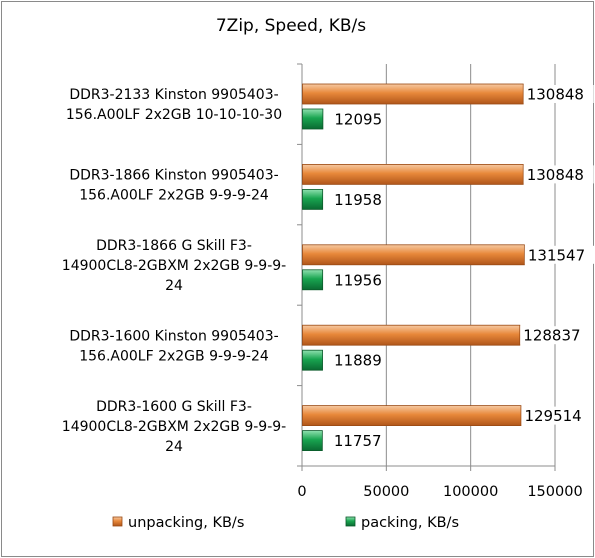 The height and width of the screenshot is (558, 595). Describe the element at coordinates (410, 523) in the screenshot. I see `legend-label-packing: packing, KB/s` at that location.